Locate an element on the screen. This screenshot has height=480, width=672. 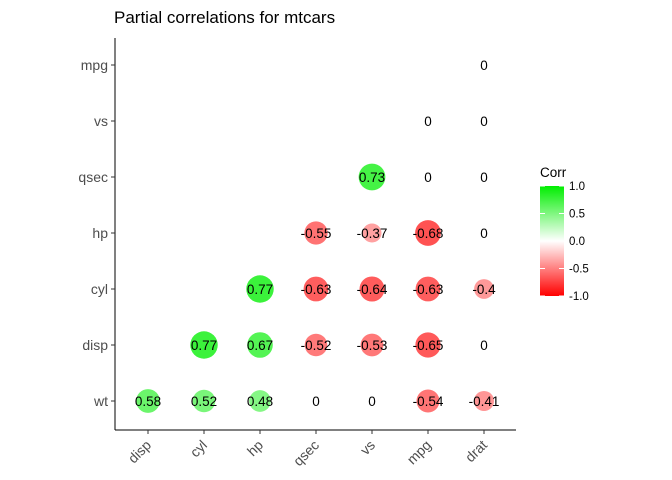
x-tick-label-disp: disp is located at coordinates (140, 452).